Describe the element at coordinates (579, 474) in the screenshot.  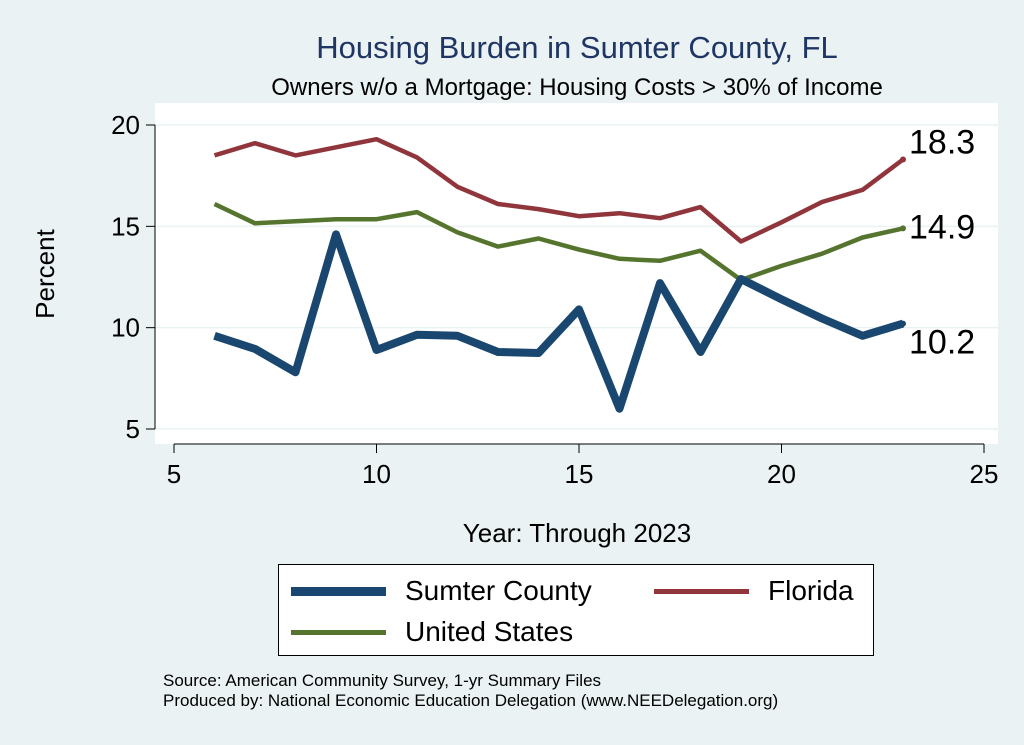
I see `x-tick-label-15: 15` at that location.